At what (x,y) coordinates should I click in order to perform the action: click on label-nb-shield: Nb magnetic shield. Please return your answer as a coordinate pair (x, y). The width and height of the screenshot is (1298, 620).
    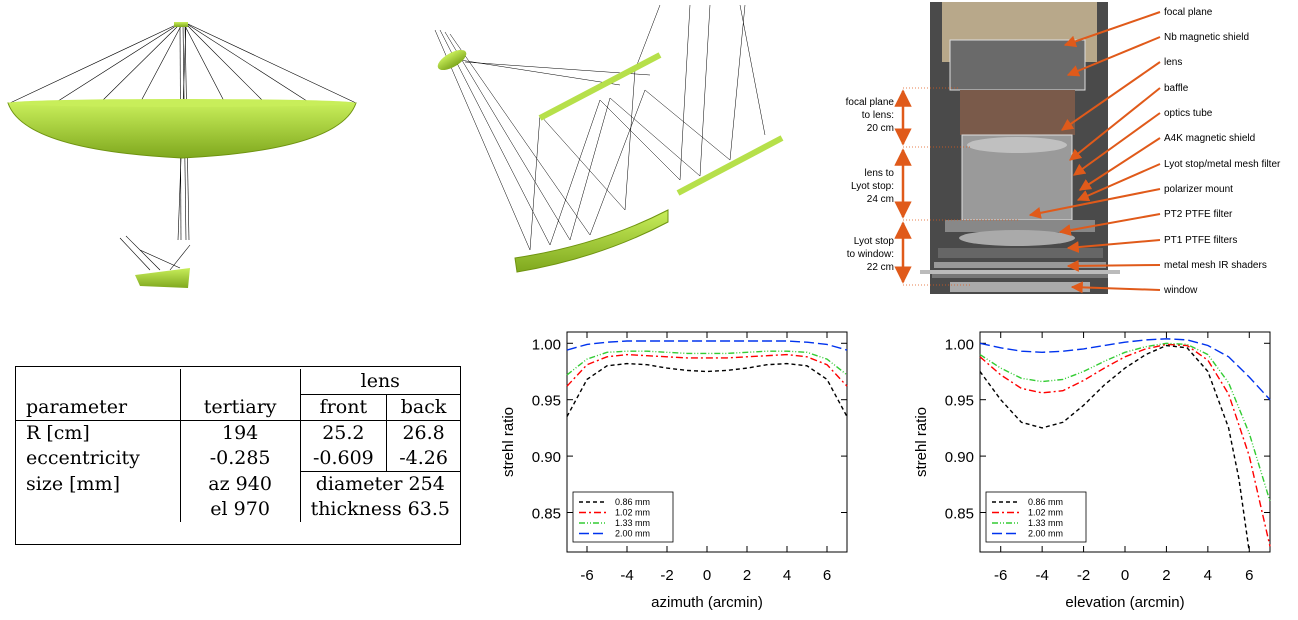
    Looking at the image, I should click on (1206, 37).